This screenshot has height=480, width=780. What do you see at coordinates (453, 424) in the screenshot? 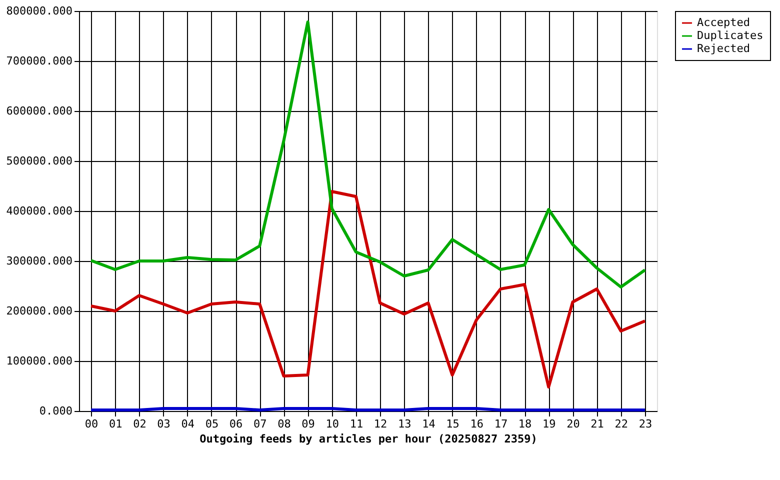
I see `x-tick-label: 15` at bounding box center [453, 424].